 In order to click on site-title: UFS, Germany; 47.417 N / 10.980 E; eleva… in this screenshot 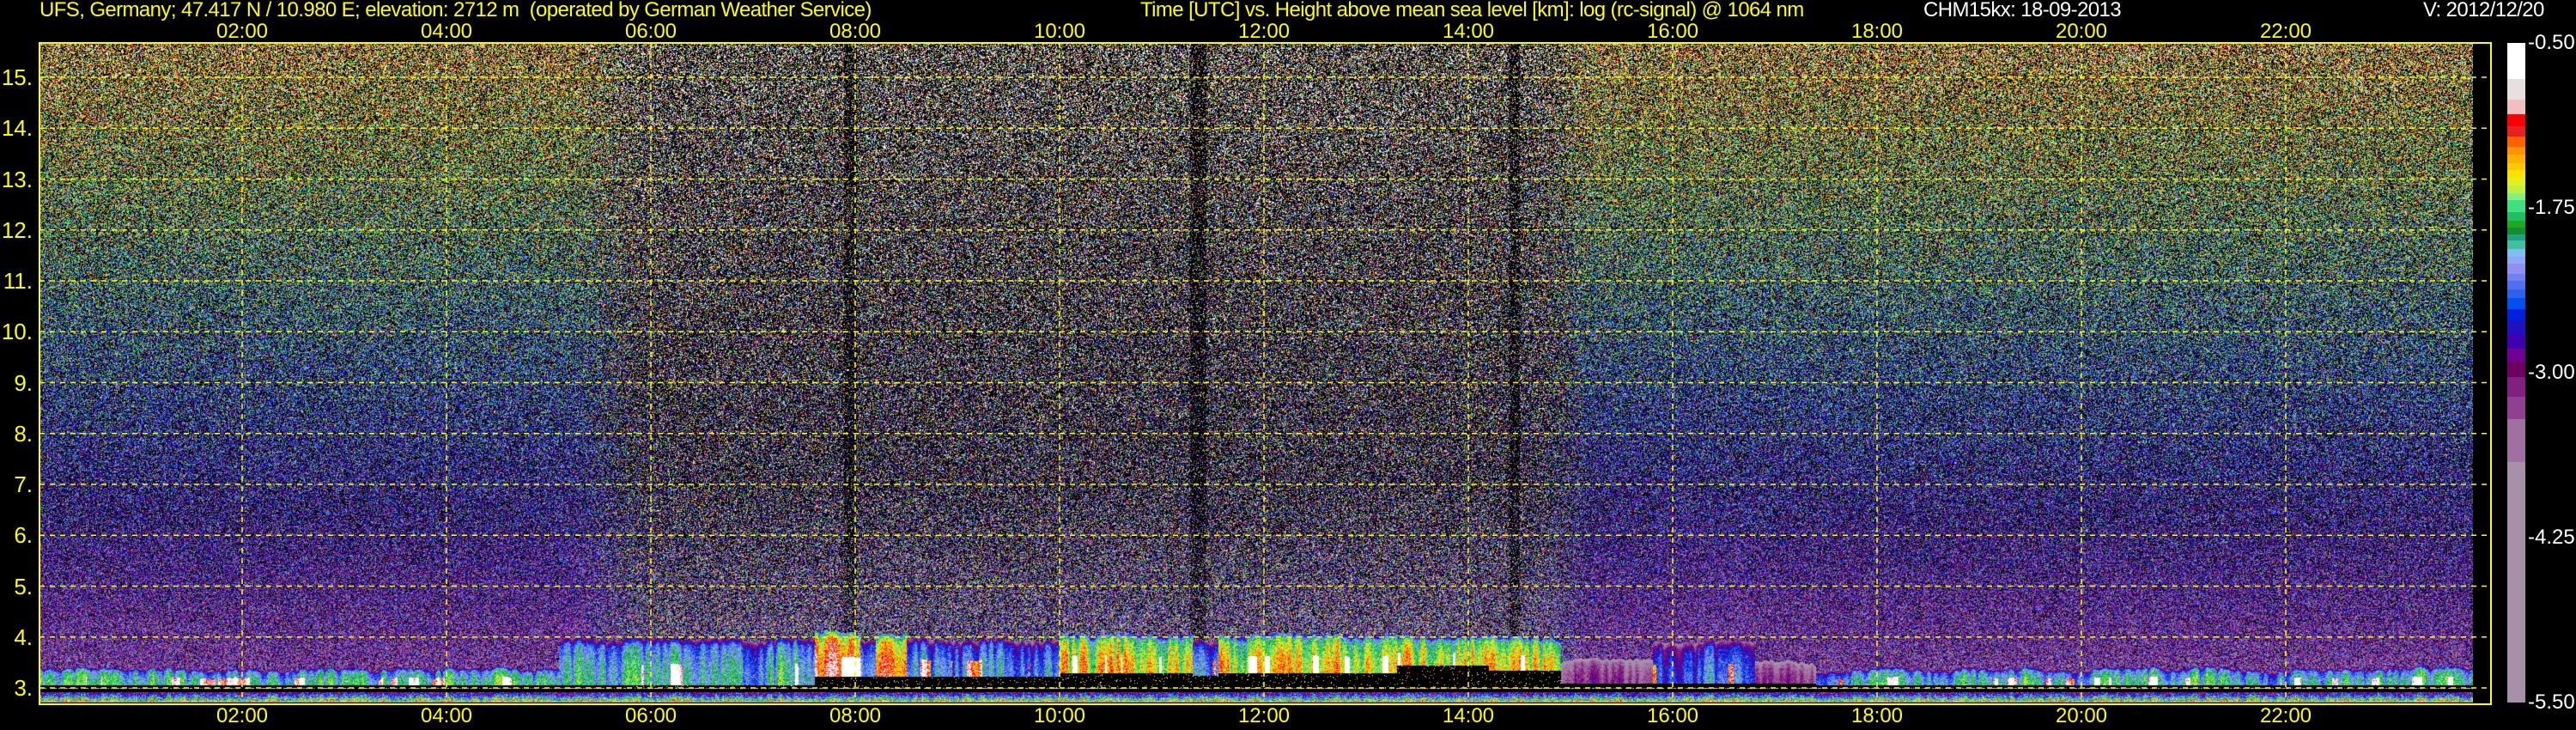, I will do `click(455, 10)`.